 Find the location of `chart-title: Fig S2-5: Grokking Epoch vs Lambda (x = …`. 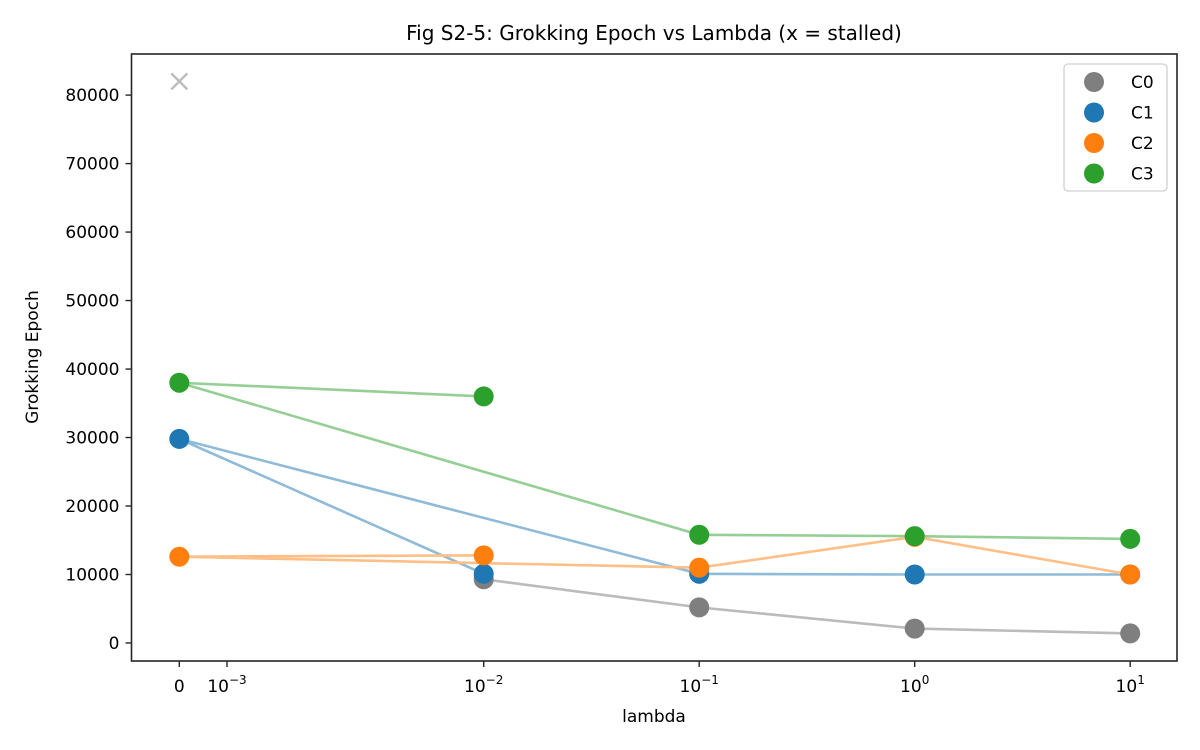

chart-title: Fig S2-5: Grokking Epoch vs Lambda (x = … is located at coordinates (654, 33).